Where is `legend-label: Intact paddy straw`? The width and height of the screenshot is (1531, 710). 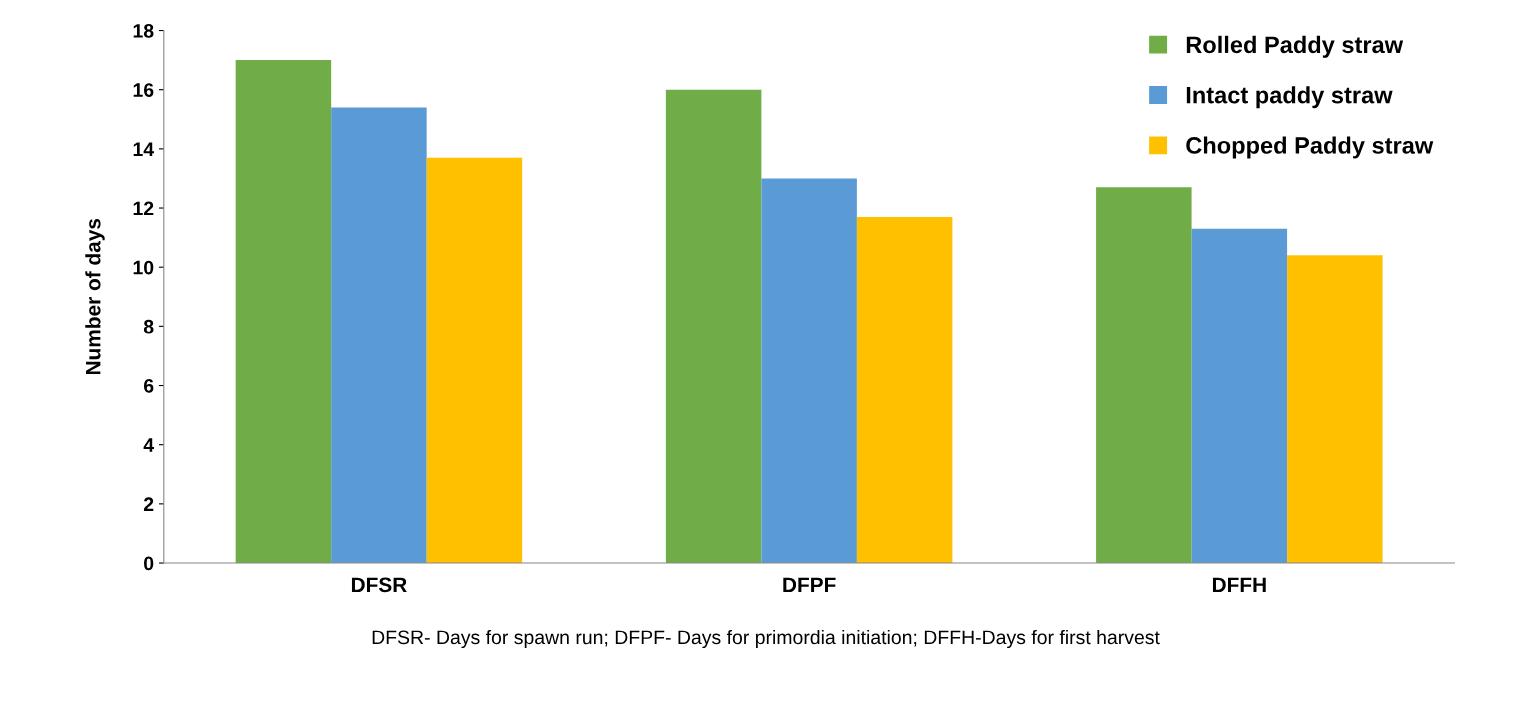
legend-label: Intact paddy straw is located at coordinates (1289, 97).